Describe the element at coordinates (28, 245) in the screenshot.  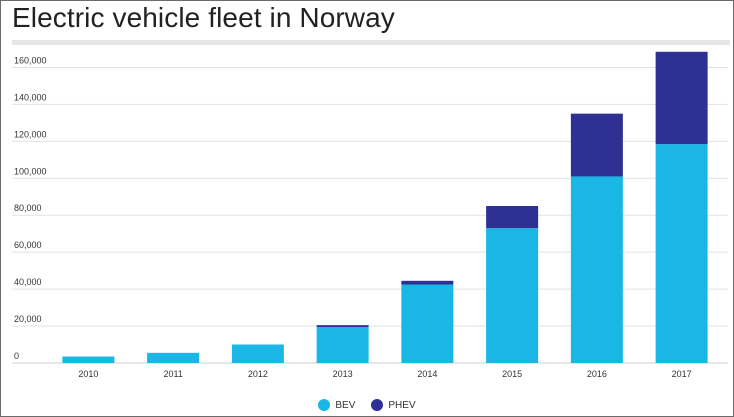
I see `y-tick-label: 60,000` at that location.